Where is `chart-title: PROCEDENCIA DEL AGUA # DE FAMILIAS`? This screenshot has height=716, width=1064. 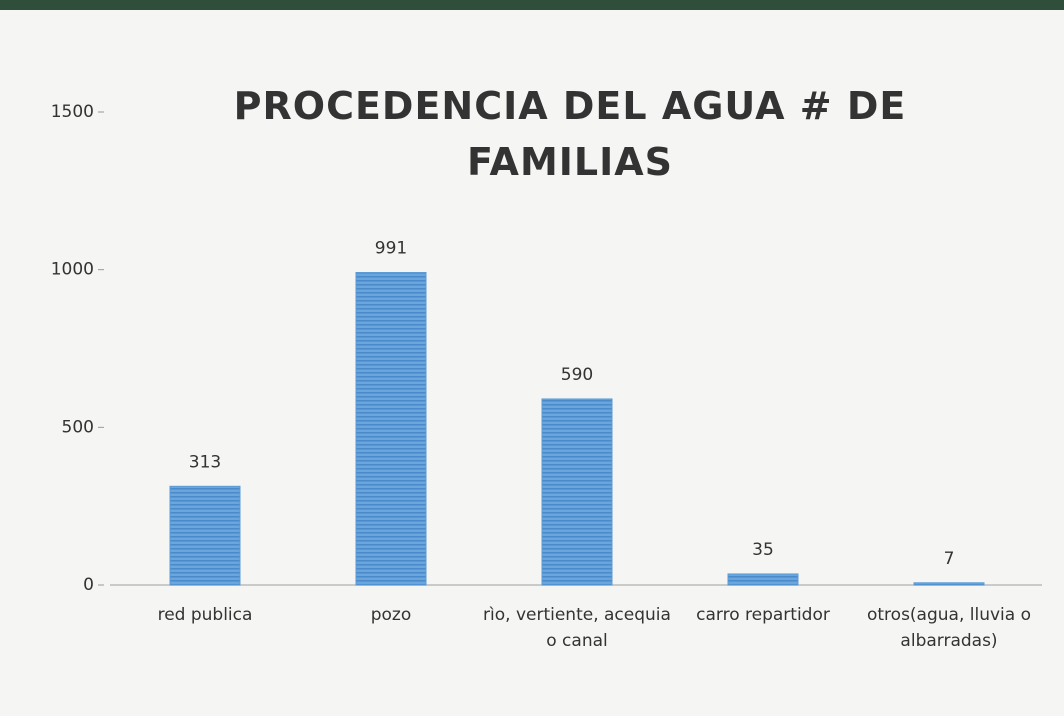
chart-title: PROCEDENCIA DEL AGUA # DE FAMILIAS is located at coordinates (570, 134).